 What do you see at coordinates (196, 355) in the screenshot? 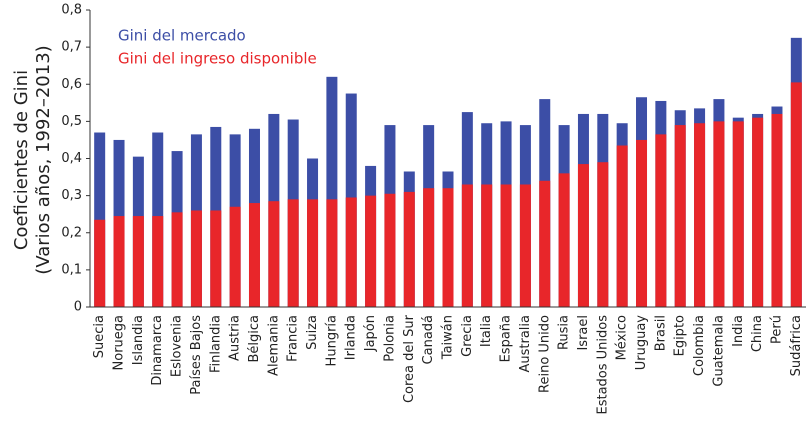
I see `x-tick-label: Países Bajos` at bounding box center [196, 355].